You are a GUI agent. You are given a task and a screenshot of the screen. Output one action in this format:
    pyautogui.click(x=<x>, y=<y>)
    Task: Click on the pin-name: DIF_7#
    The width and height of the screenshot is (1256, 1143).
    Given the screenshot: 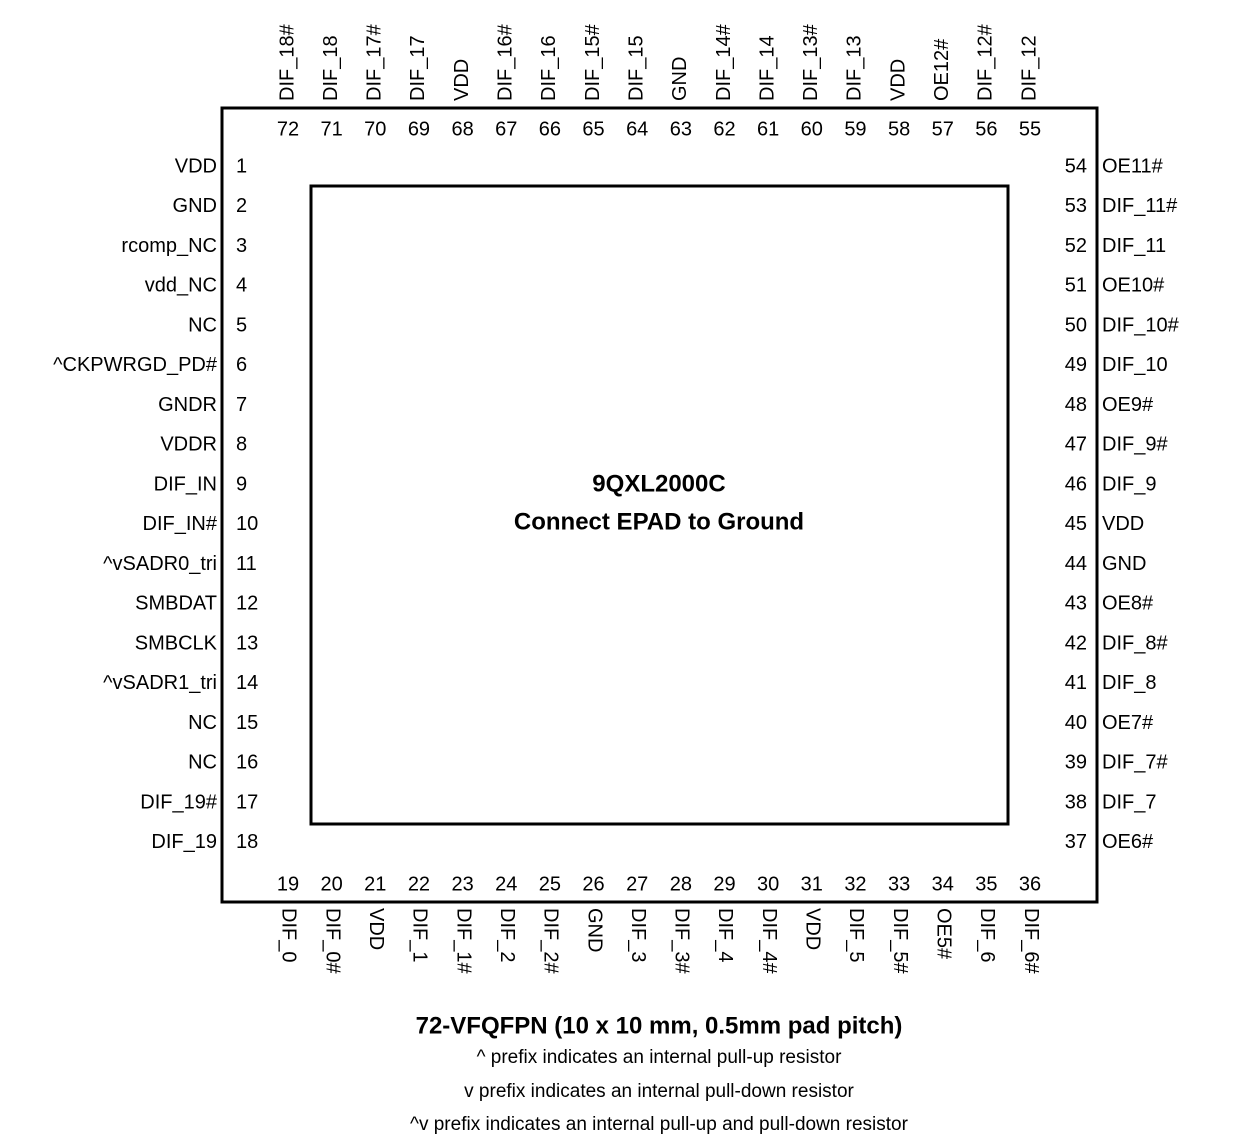 What is the action you would take?
    pyautogui.click(x=1135, y=763)
    